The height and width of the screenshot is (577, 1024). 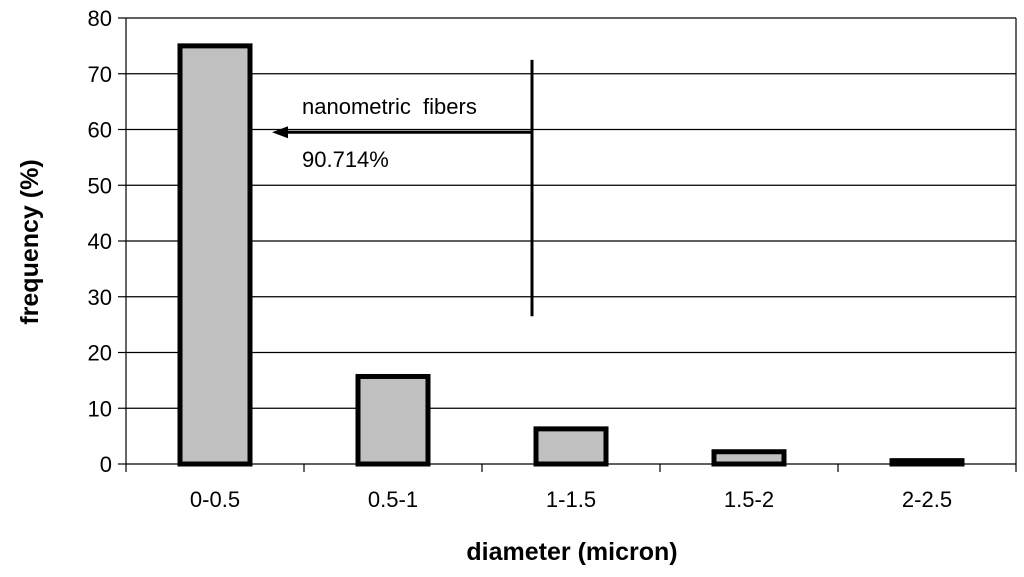 What do you see at coordinates (100, 185) in the screenshot?
I see `y-tick-label: 50` at bounding box center [100, 185].